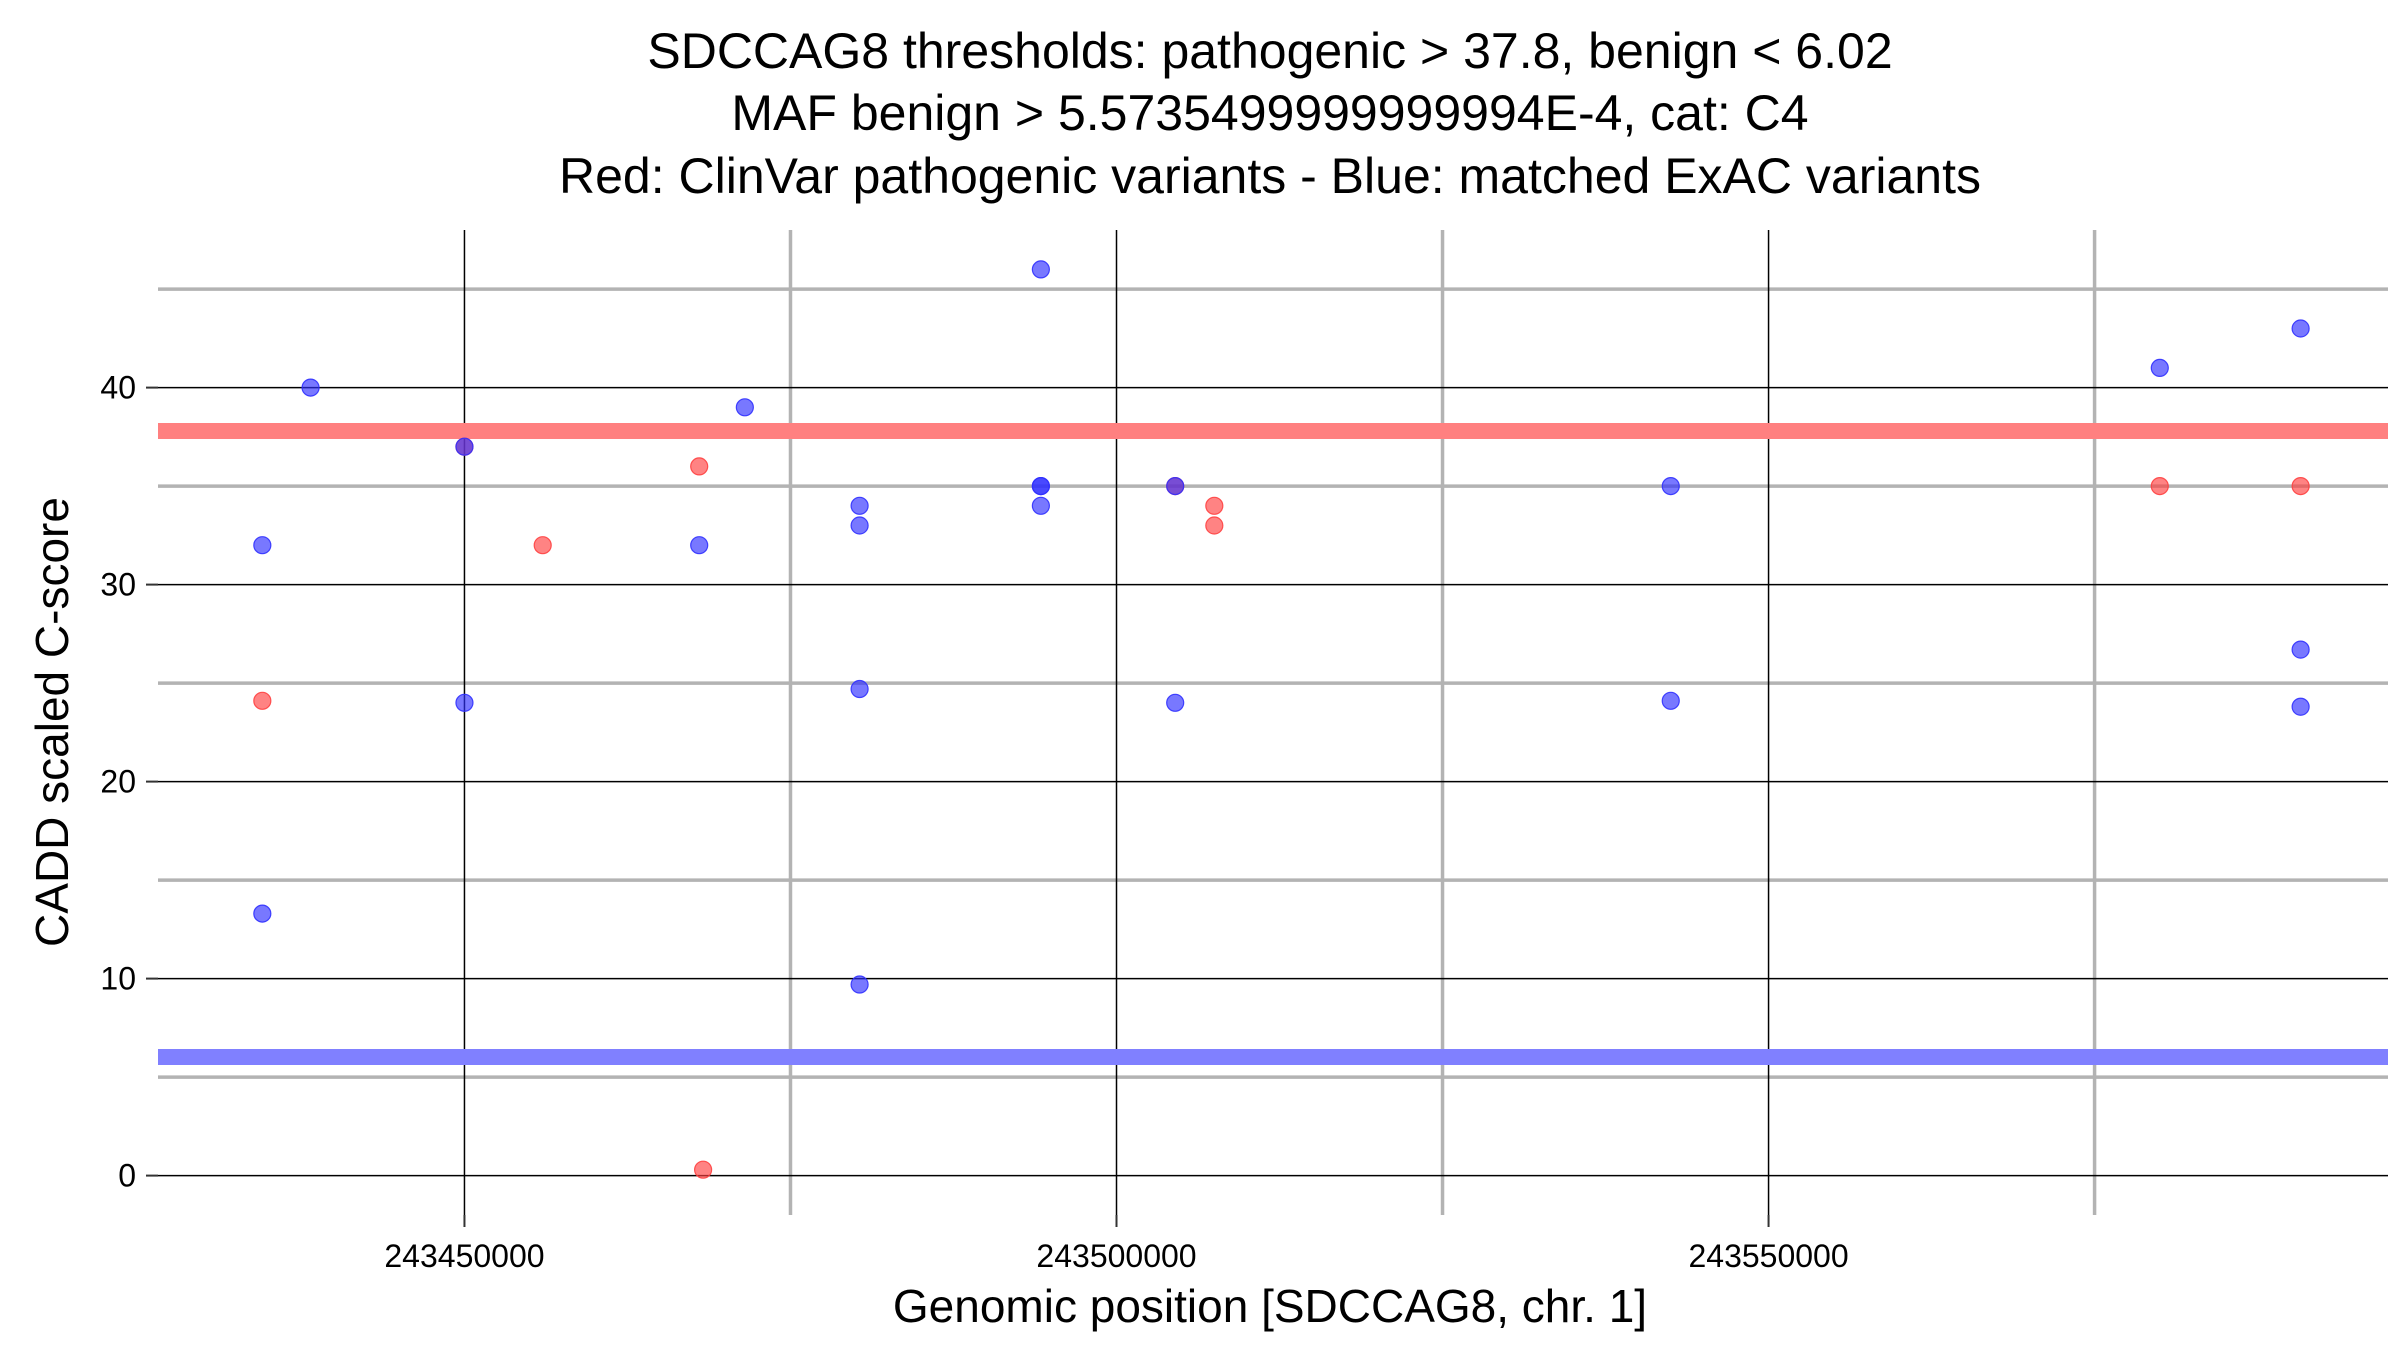  What do you see at coordinates (118, 585) in the screenshot?
I see `y-tick-label: 30` at bounding box center [118, 585].